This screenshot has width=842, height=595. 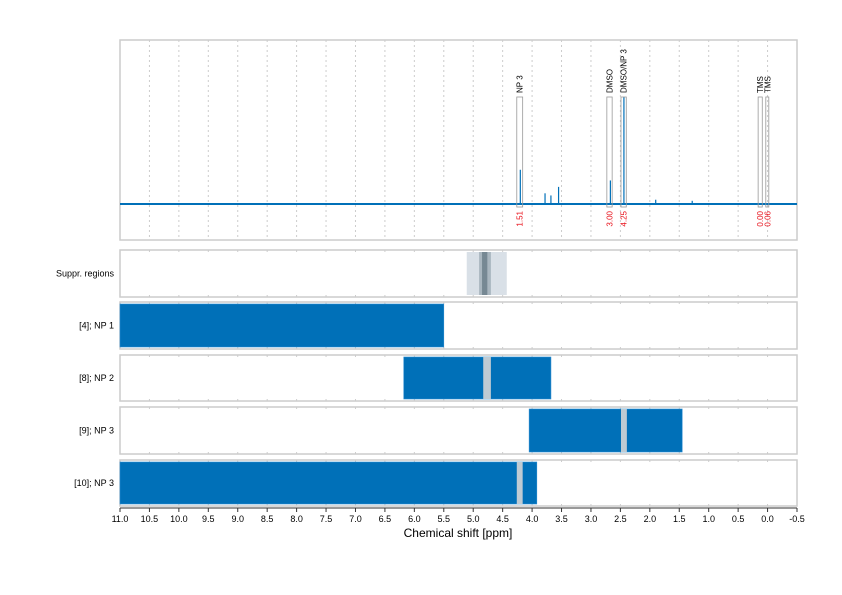 What do you see at coordinates (767, 519) in the screenshot?
I see `x-tick-label: 0.0` at bounding box center [767, 519].